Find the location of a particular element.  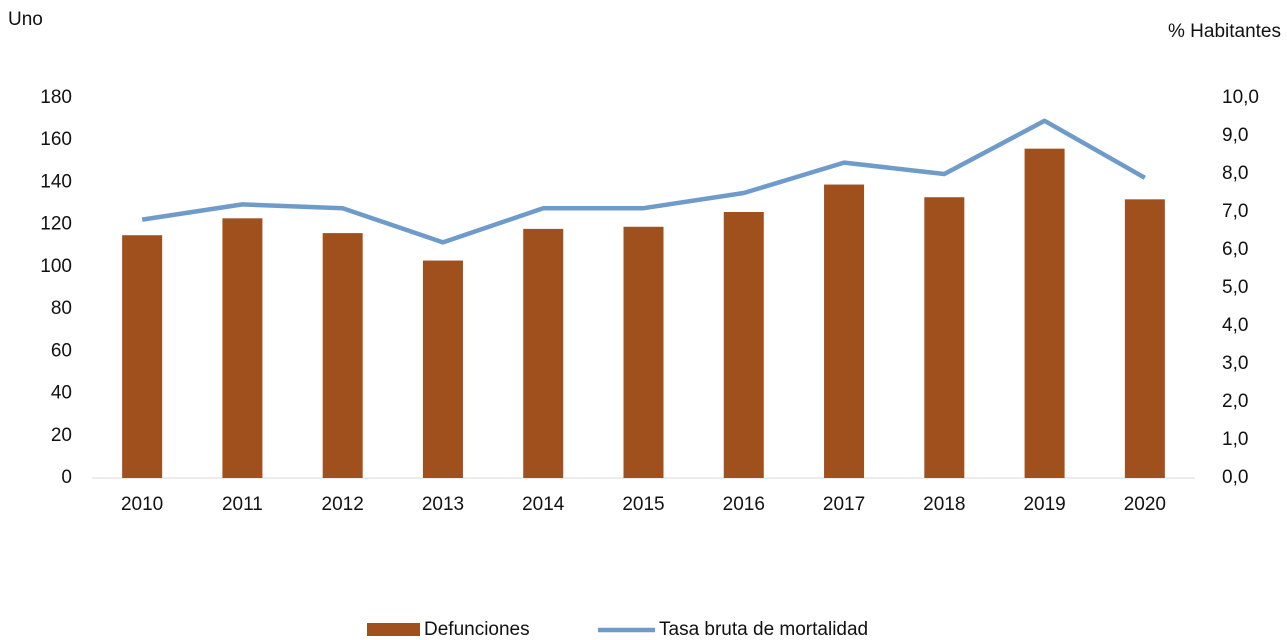

legend-swatch is located at coordinates (393, 629).